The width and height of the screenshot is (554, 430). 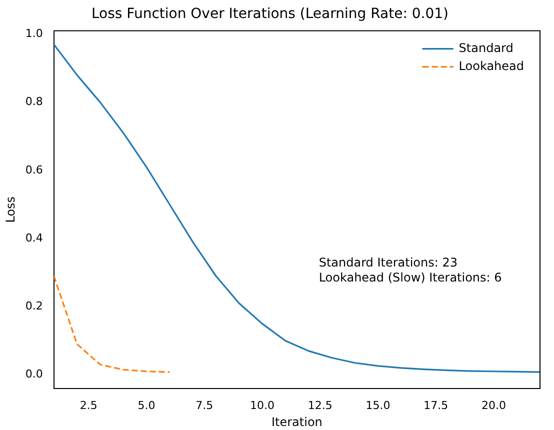 What do you see at coordinates (270, 14) in the screenshot?
I see `chart-title: Loss Function Over Iterations (Learning Rate: 0.01)` at bounding box center [270, 14].